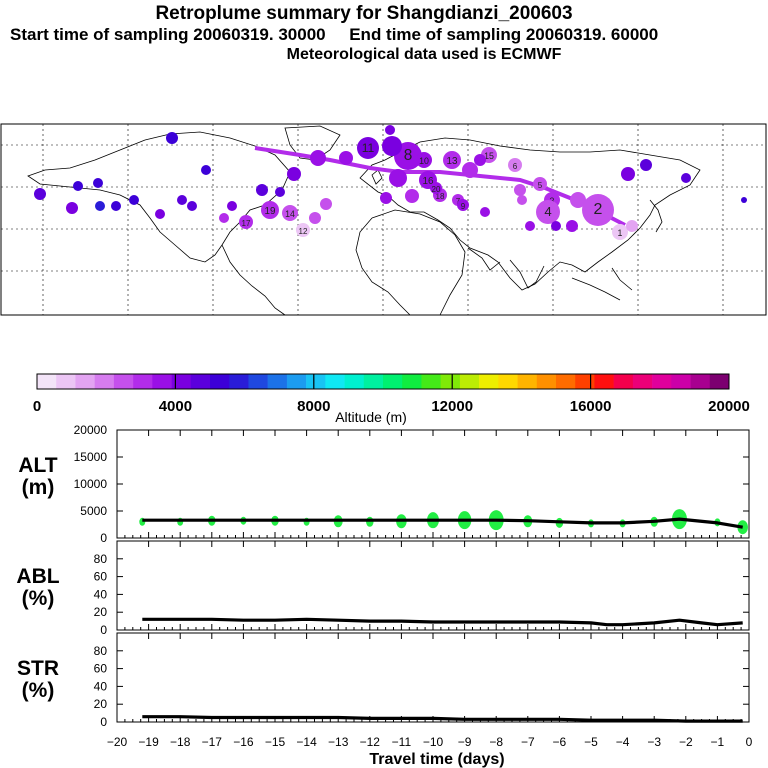  I want to click on x-tick-label: −18, so click(180, 742).